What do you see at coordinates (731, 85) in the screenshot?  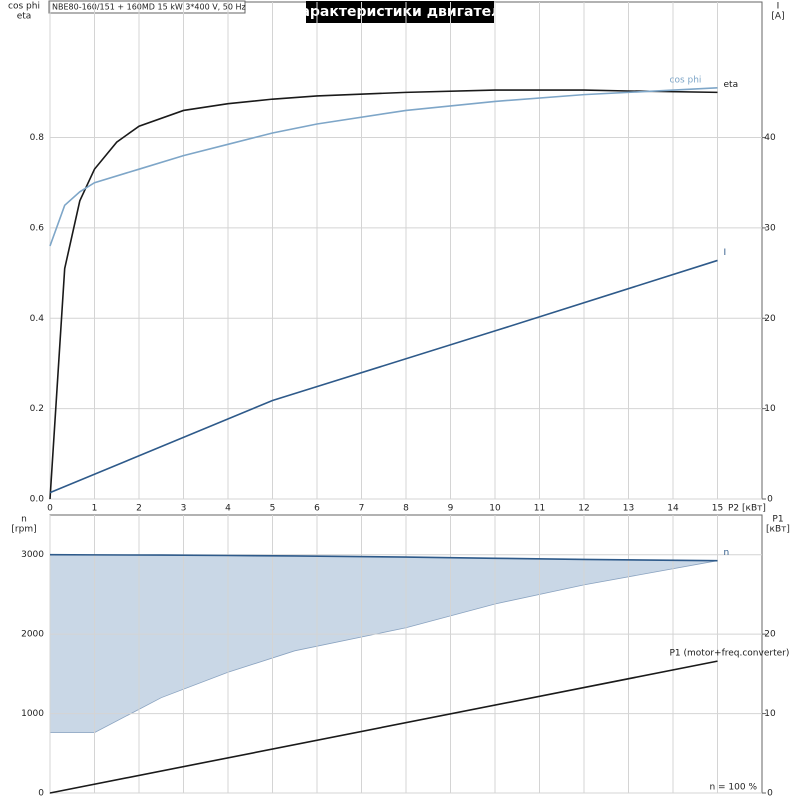 I see `series-label: eta` at bounding box center [731, 85].